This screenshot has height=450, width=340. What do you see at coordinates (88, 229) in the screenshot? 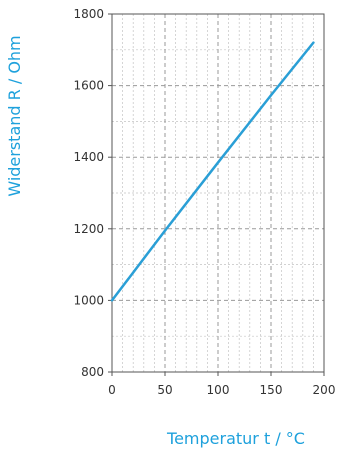
I see `y-tick-label: 1200` at bounding box center [88, 229].